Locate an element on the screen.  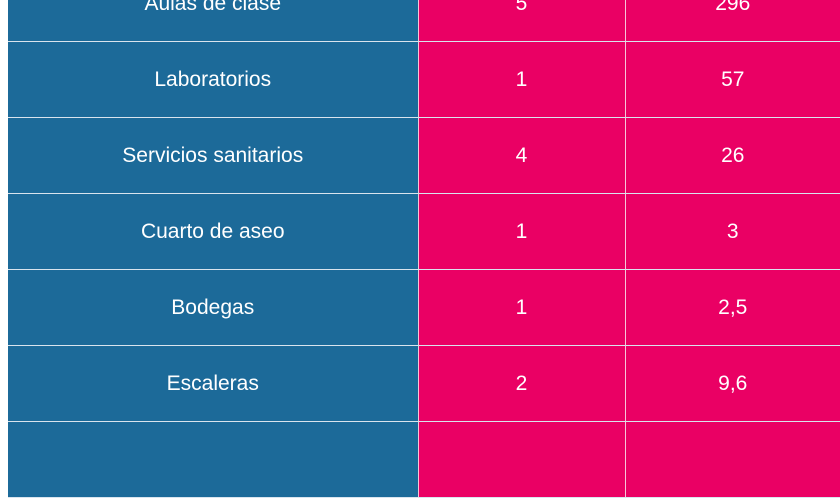
table-row: Aulas de clase 5 296 is located at coordinates (424, 21).